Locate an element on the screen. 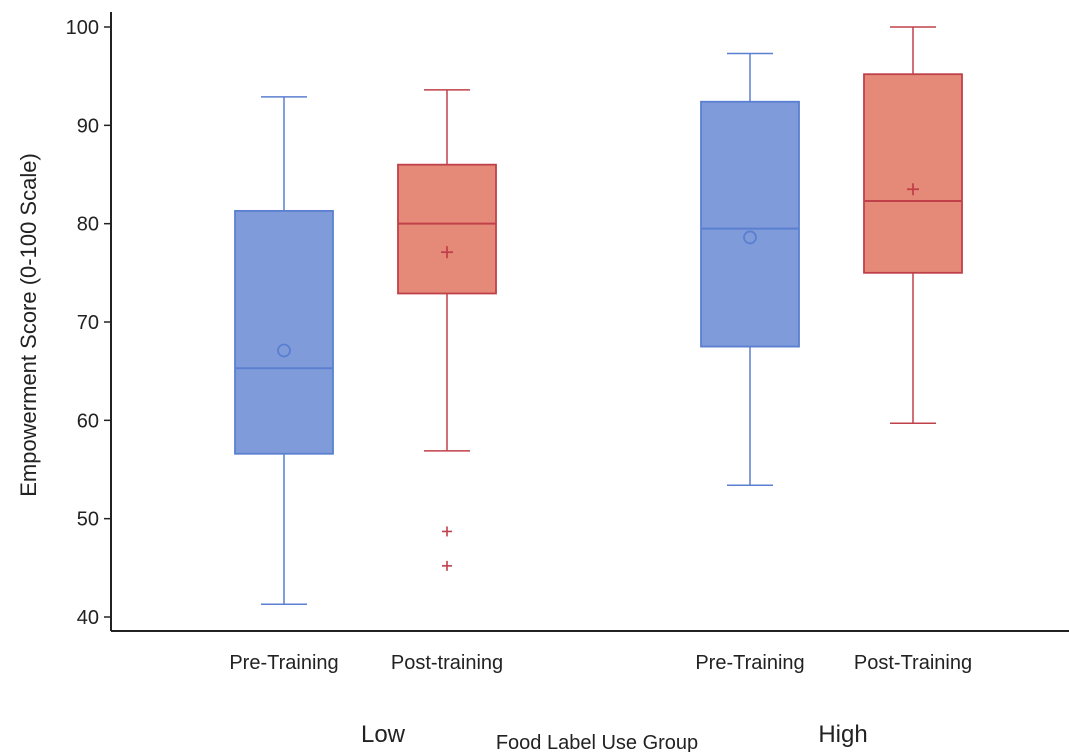 The image size is (1069, 752). y-tick-label: 70 is located at coordinates (88, 323).